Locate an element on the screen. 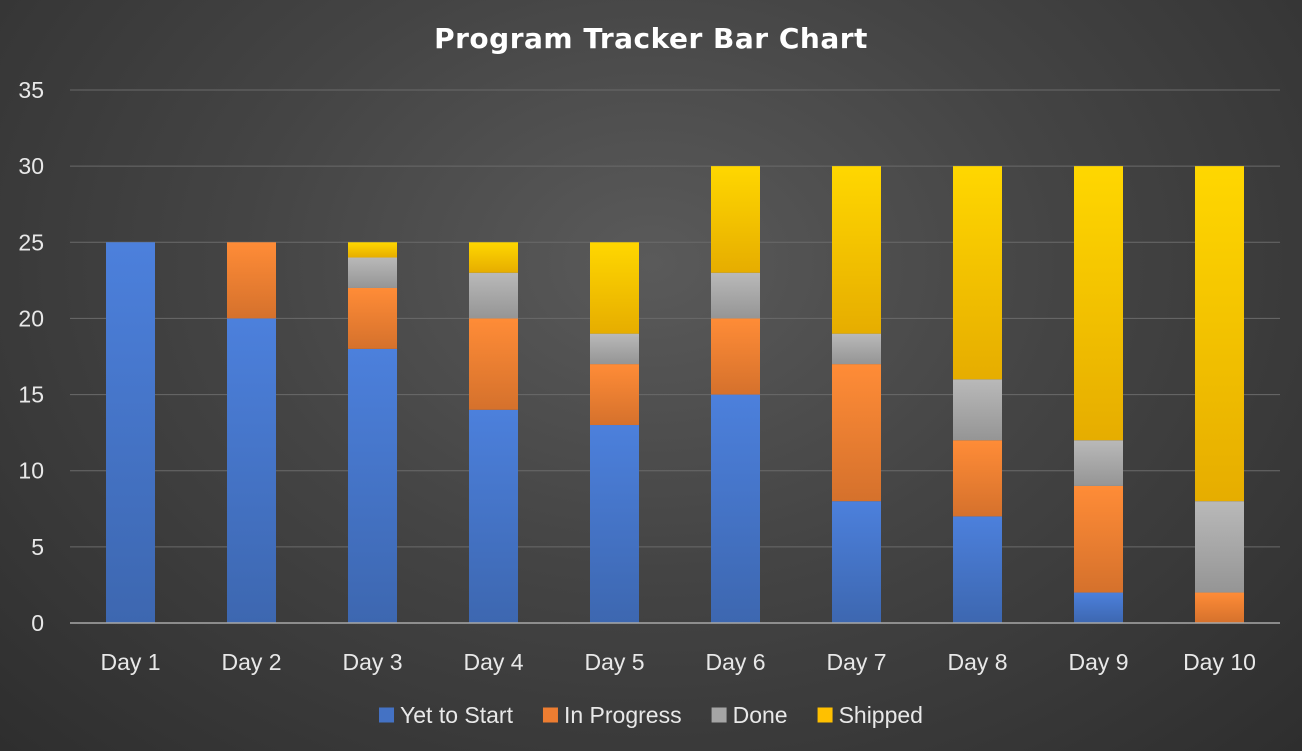 This screenshot has height=751, width=1302. y-axis-ticks: 0 5 10 15 20 25 30 35 is located at coordinates (31, 356).